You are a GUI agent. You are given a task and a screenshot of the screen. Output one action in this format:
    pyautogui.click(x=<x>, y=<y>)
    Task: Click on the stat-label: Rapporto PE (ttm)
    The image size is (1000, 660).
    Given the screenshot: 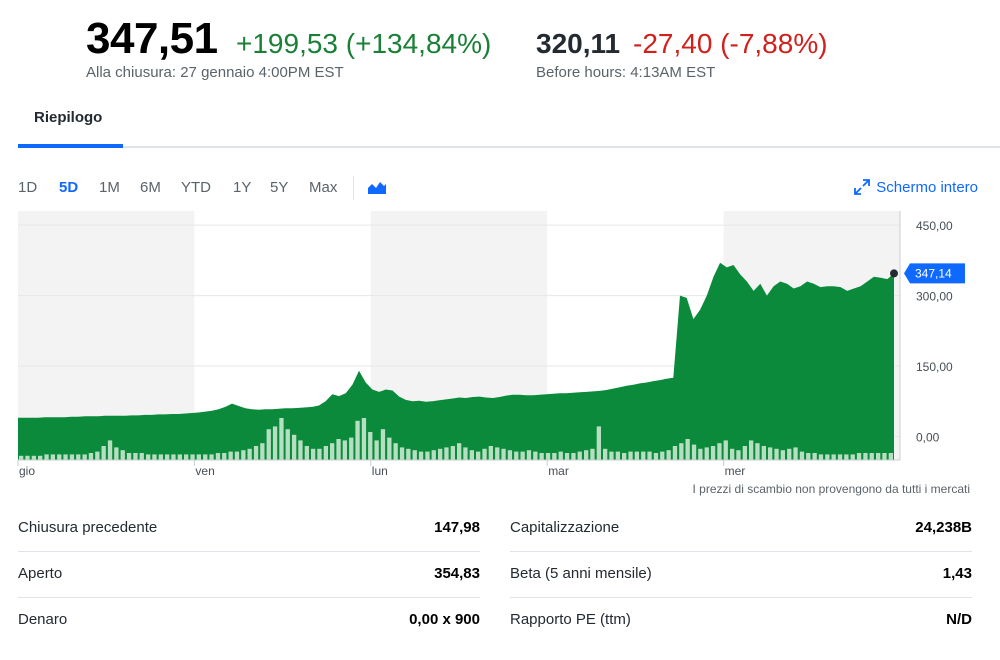 What is the action you would take?
    pyautogui.click(x=570, y=619)
    